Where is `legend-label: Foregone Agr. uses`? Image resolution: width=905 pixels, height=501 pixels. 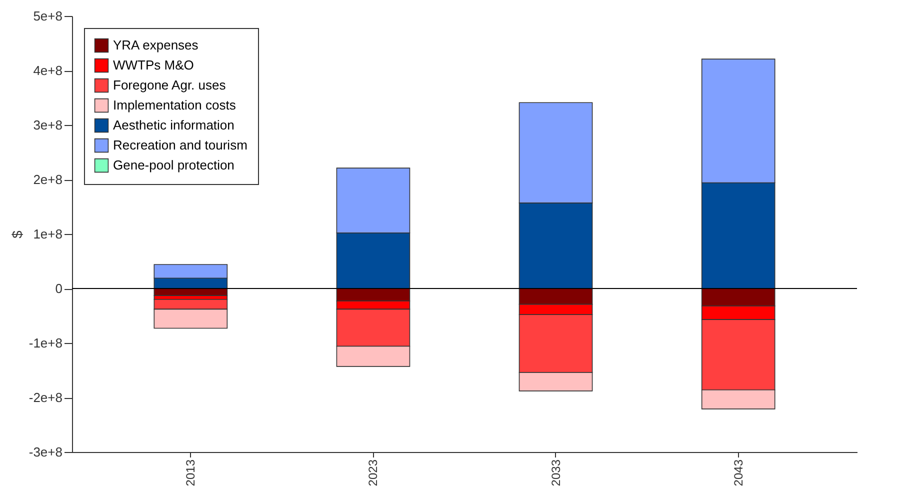 legend-label: Foregone Agr. uses is located at coordinates (169, 85).